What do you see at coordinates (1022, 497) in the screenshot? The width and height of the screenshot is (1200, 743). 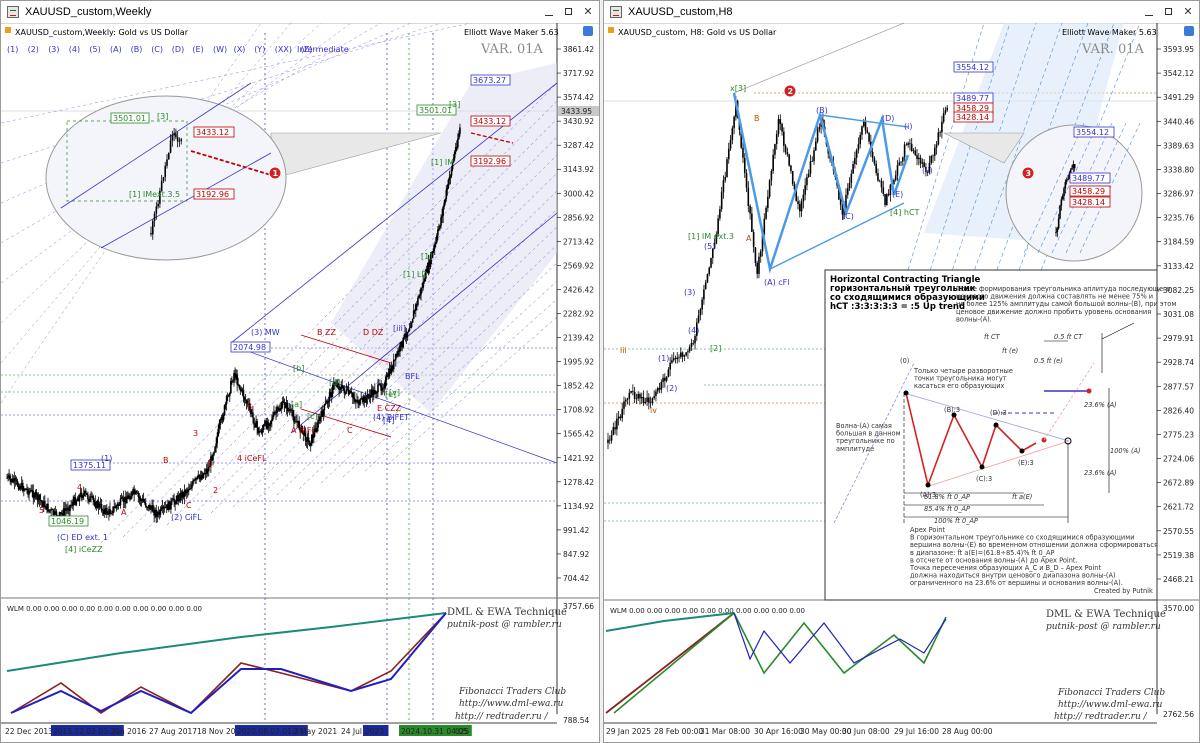 I see `diagram-fib-label: ft a(E)` at bounding box center [1022, 497].